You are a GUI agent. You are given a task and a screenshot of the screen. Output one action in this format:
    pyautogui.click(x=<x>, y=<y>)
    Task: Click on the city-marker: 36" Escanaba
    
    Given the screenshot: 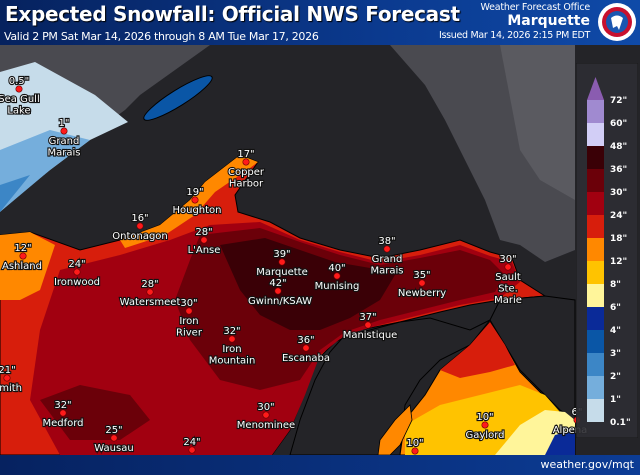 What is the action you would take?
    pyautogui.click(x=306, y=349)
    